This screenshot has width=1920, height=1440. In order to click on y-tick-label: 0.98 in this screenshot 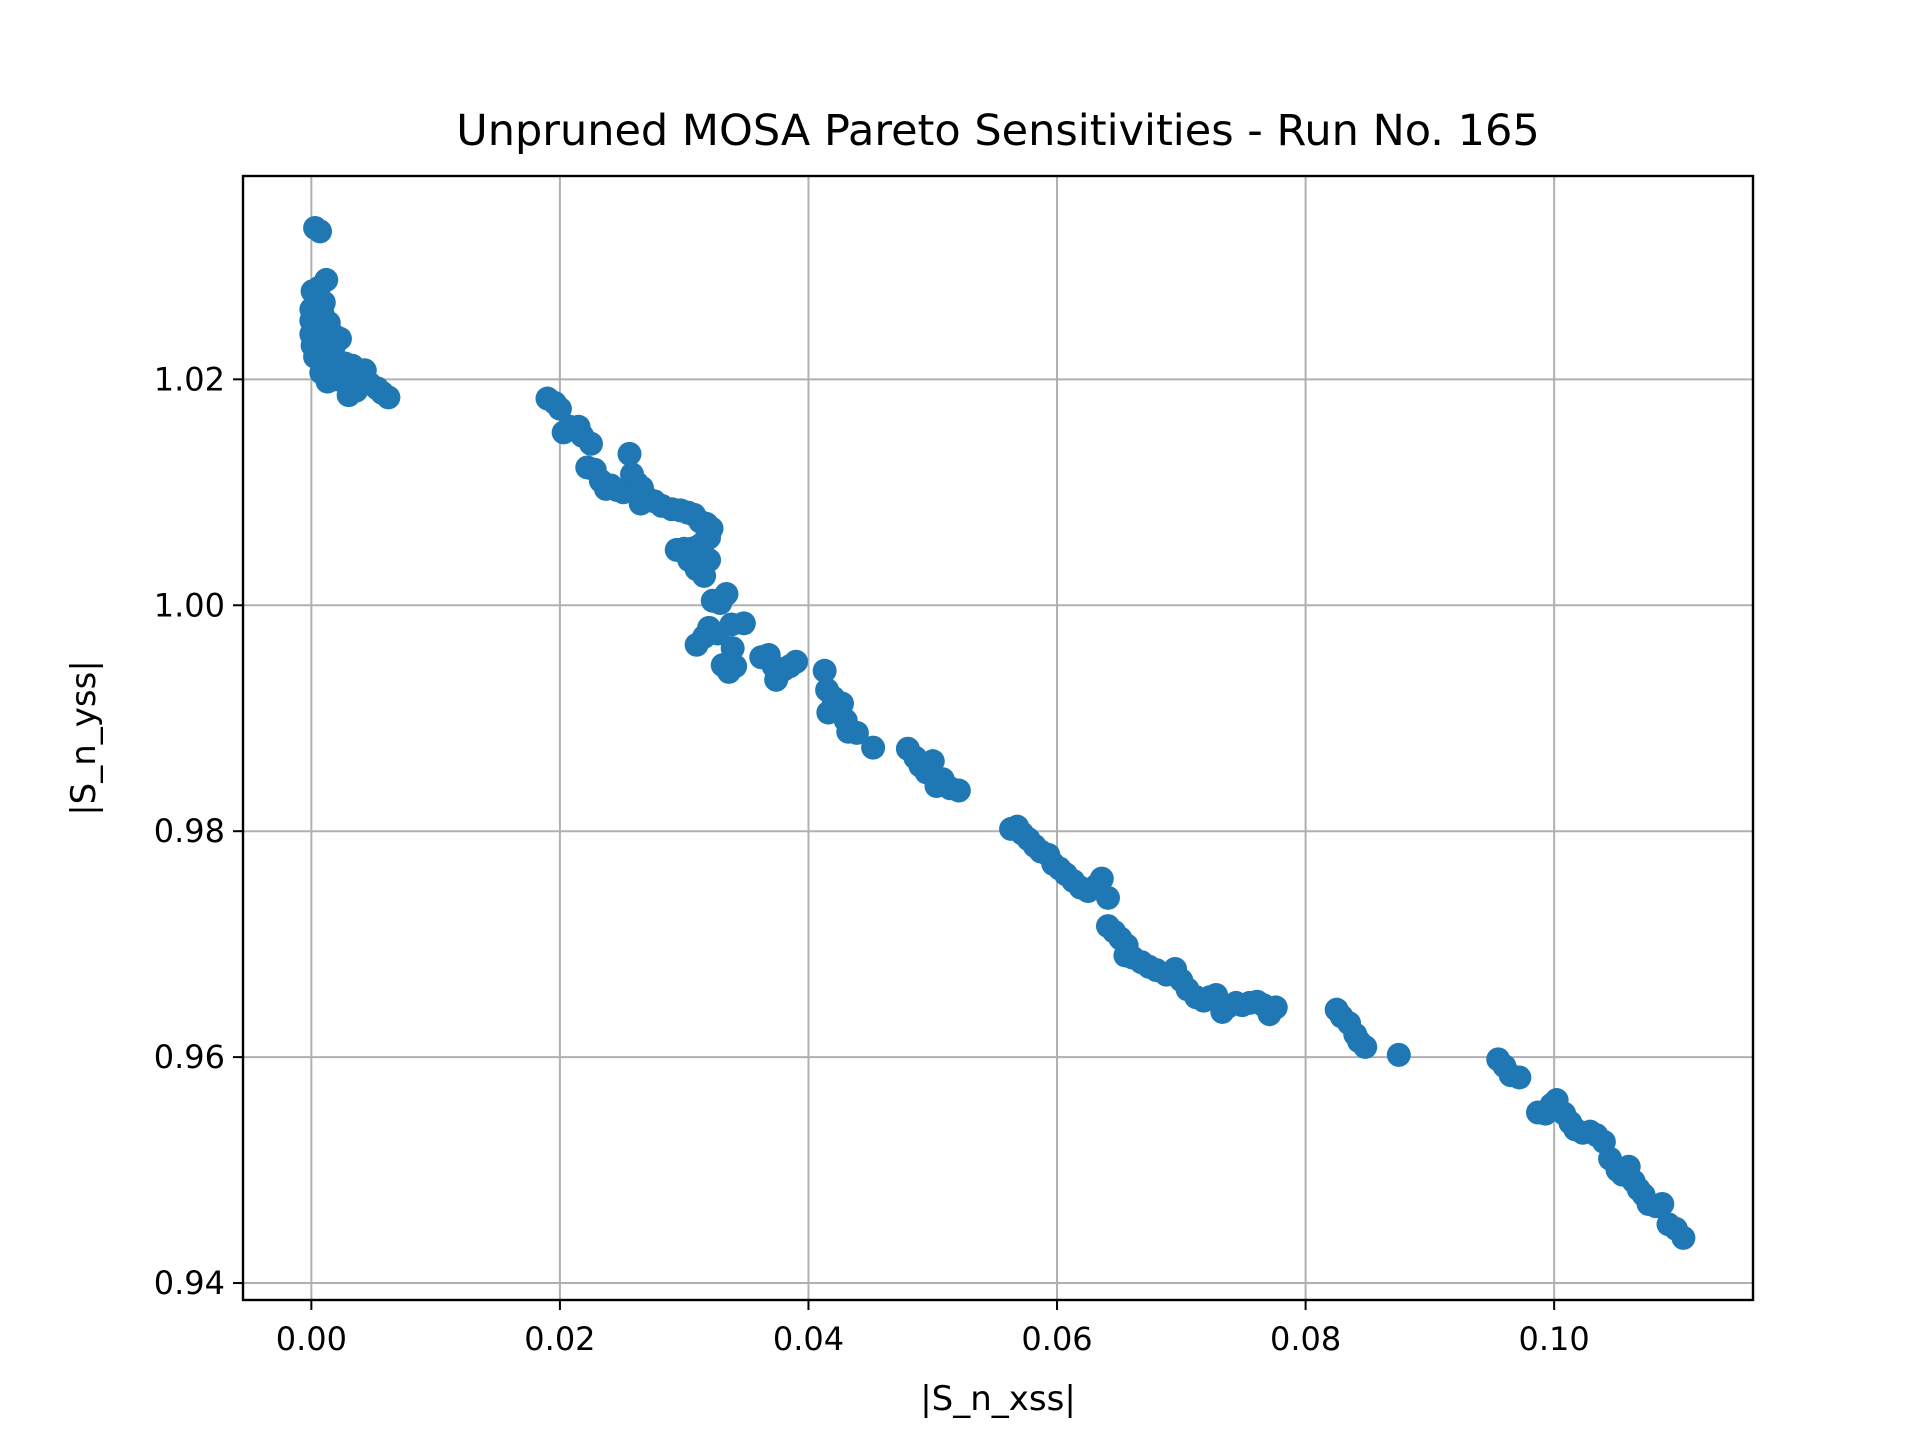, I will do `click(189, 831)`.